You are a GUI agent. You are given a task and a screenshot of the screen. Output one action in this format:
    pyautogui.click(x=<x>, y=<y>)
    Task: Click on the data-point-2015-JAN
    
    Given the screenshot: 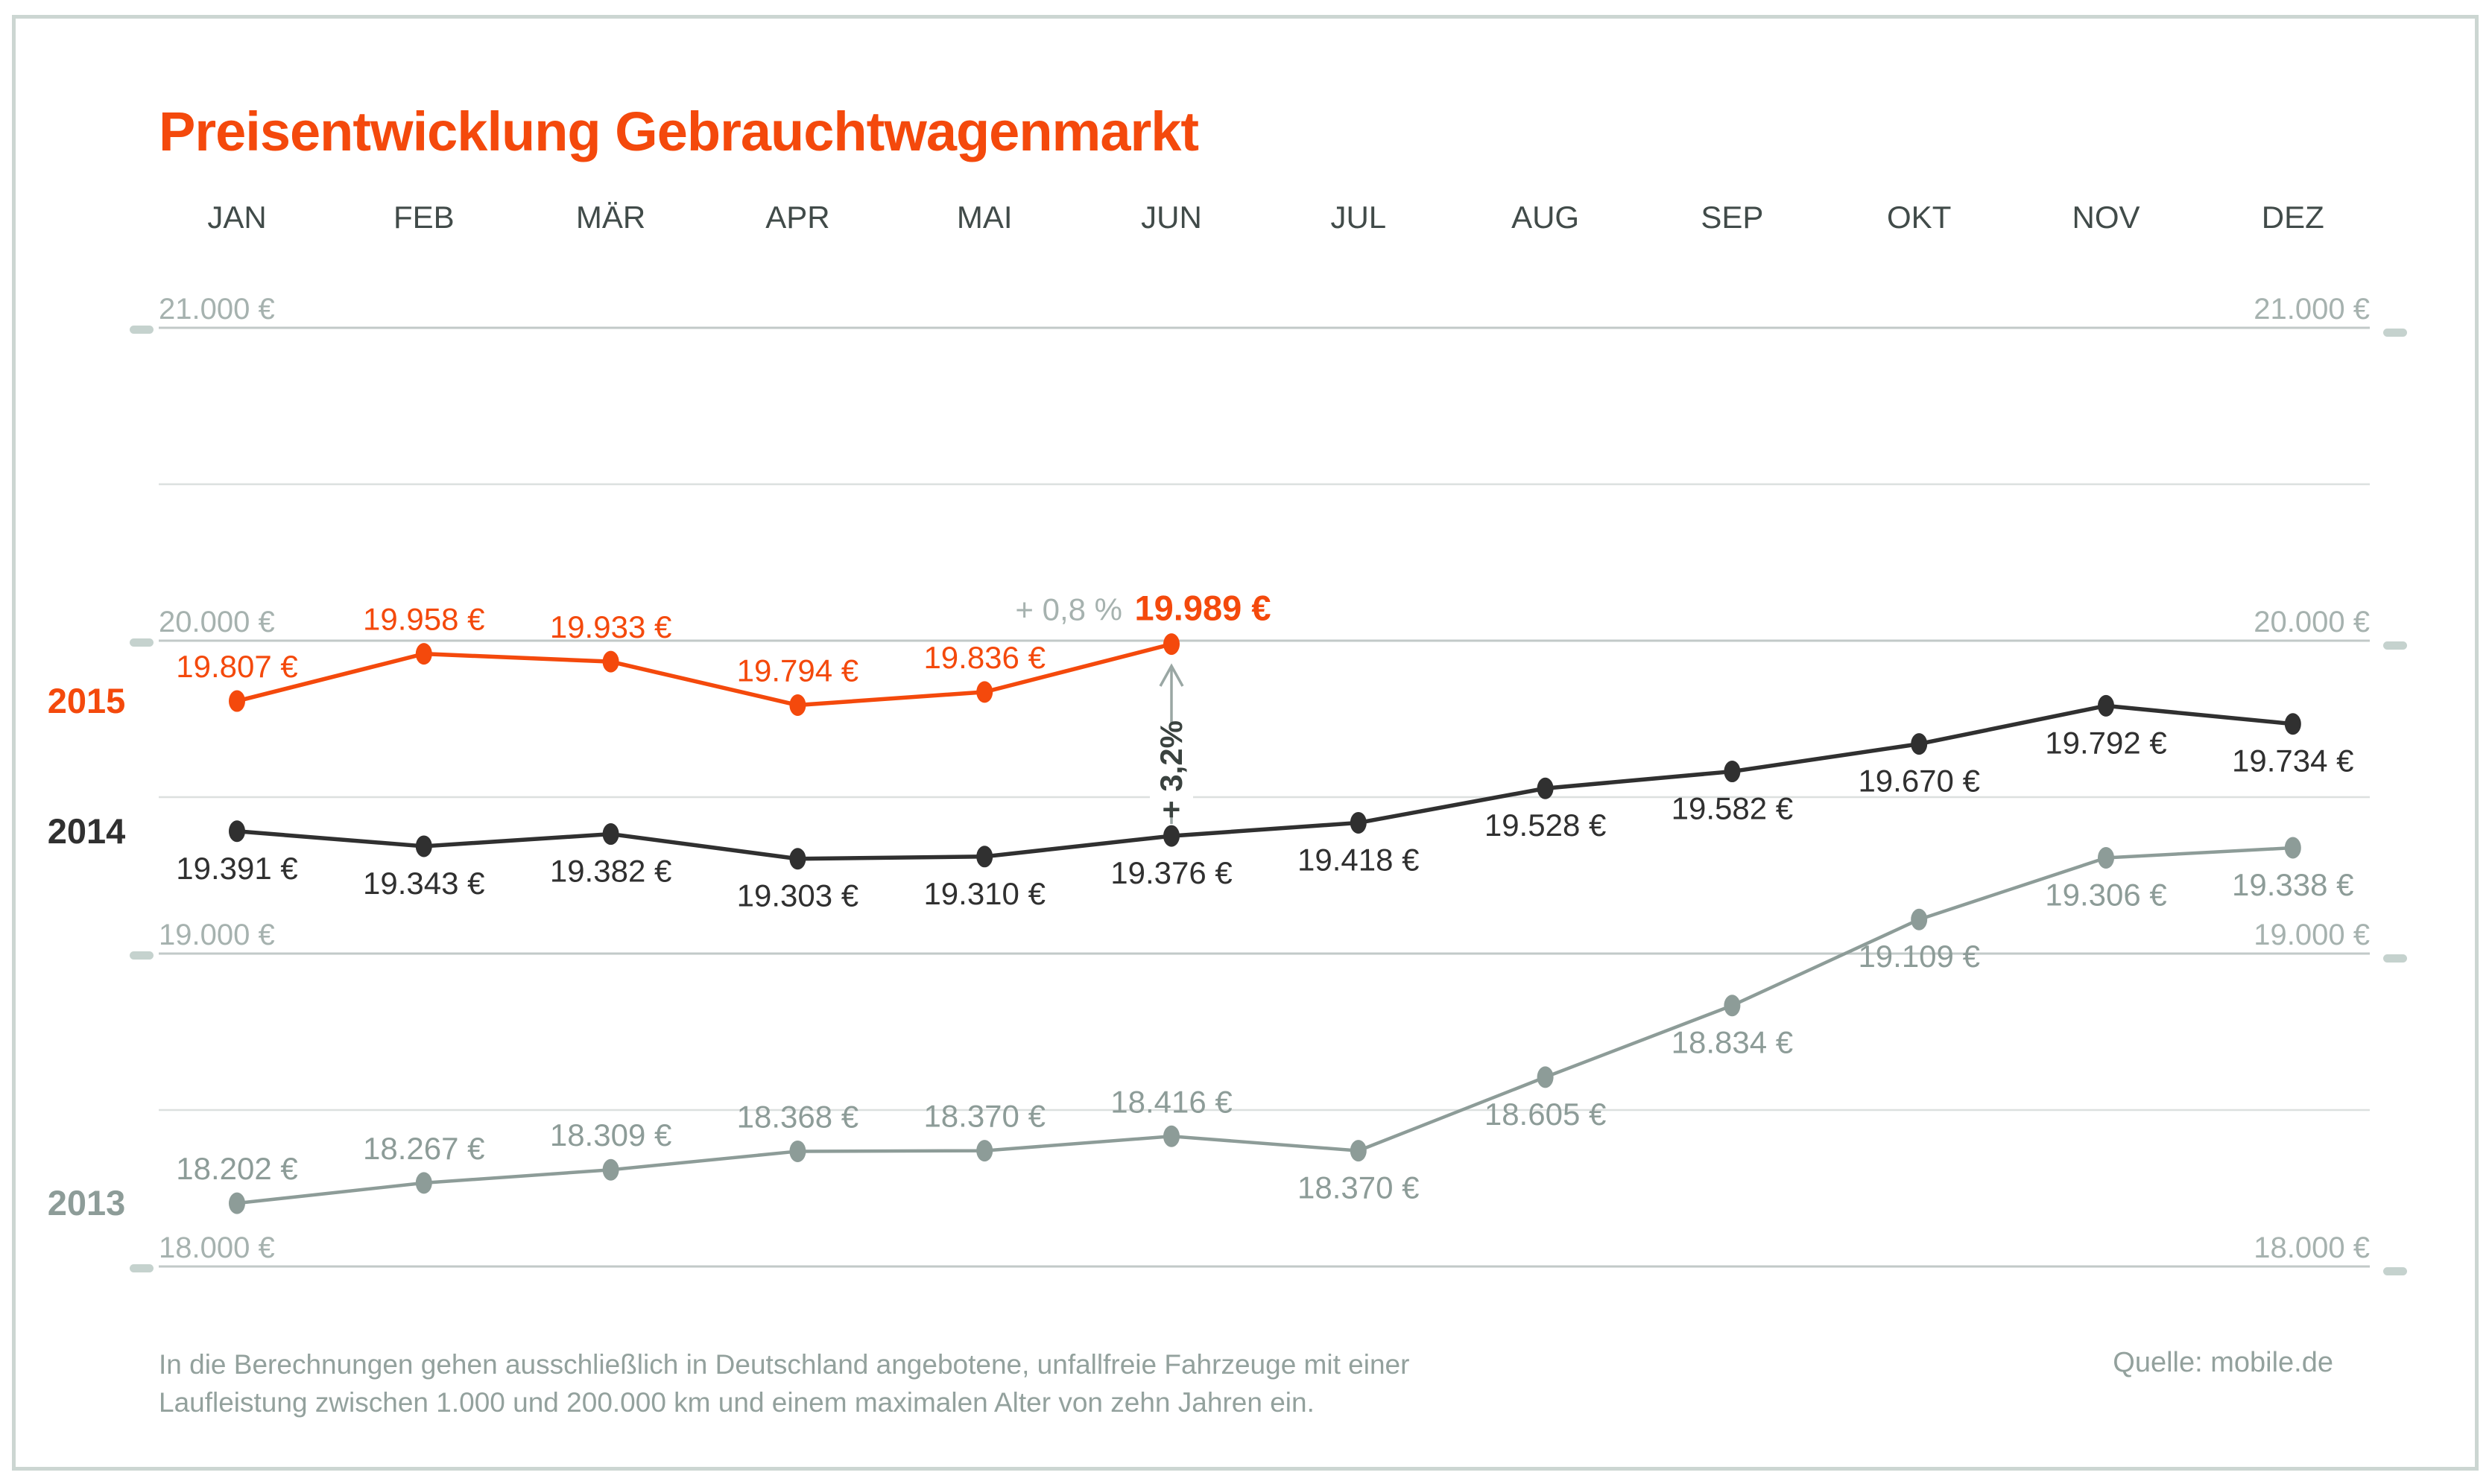 What is the action you would take?
    pyautogui.click(x=237, y=701)
    